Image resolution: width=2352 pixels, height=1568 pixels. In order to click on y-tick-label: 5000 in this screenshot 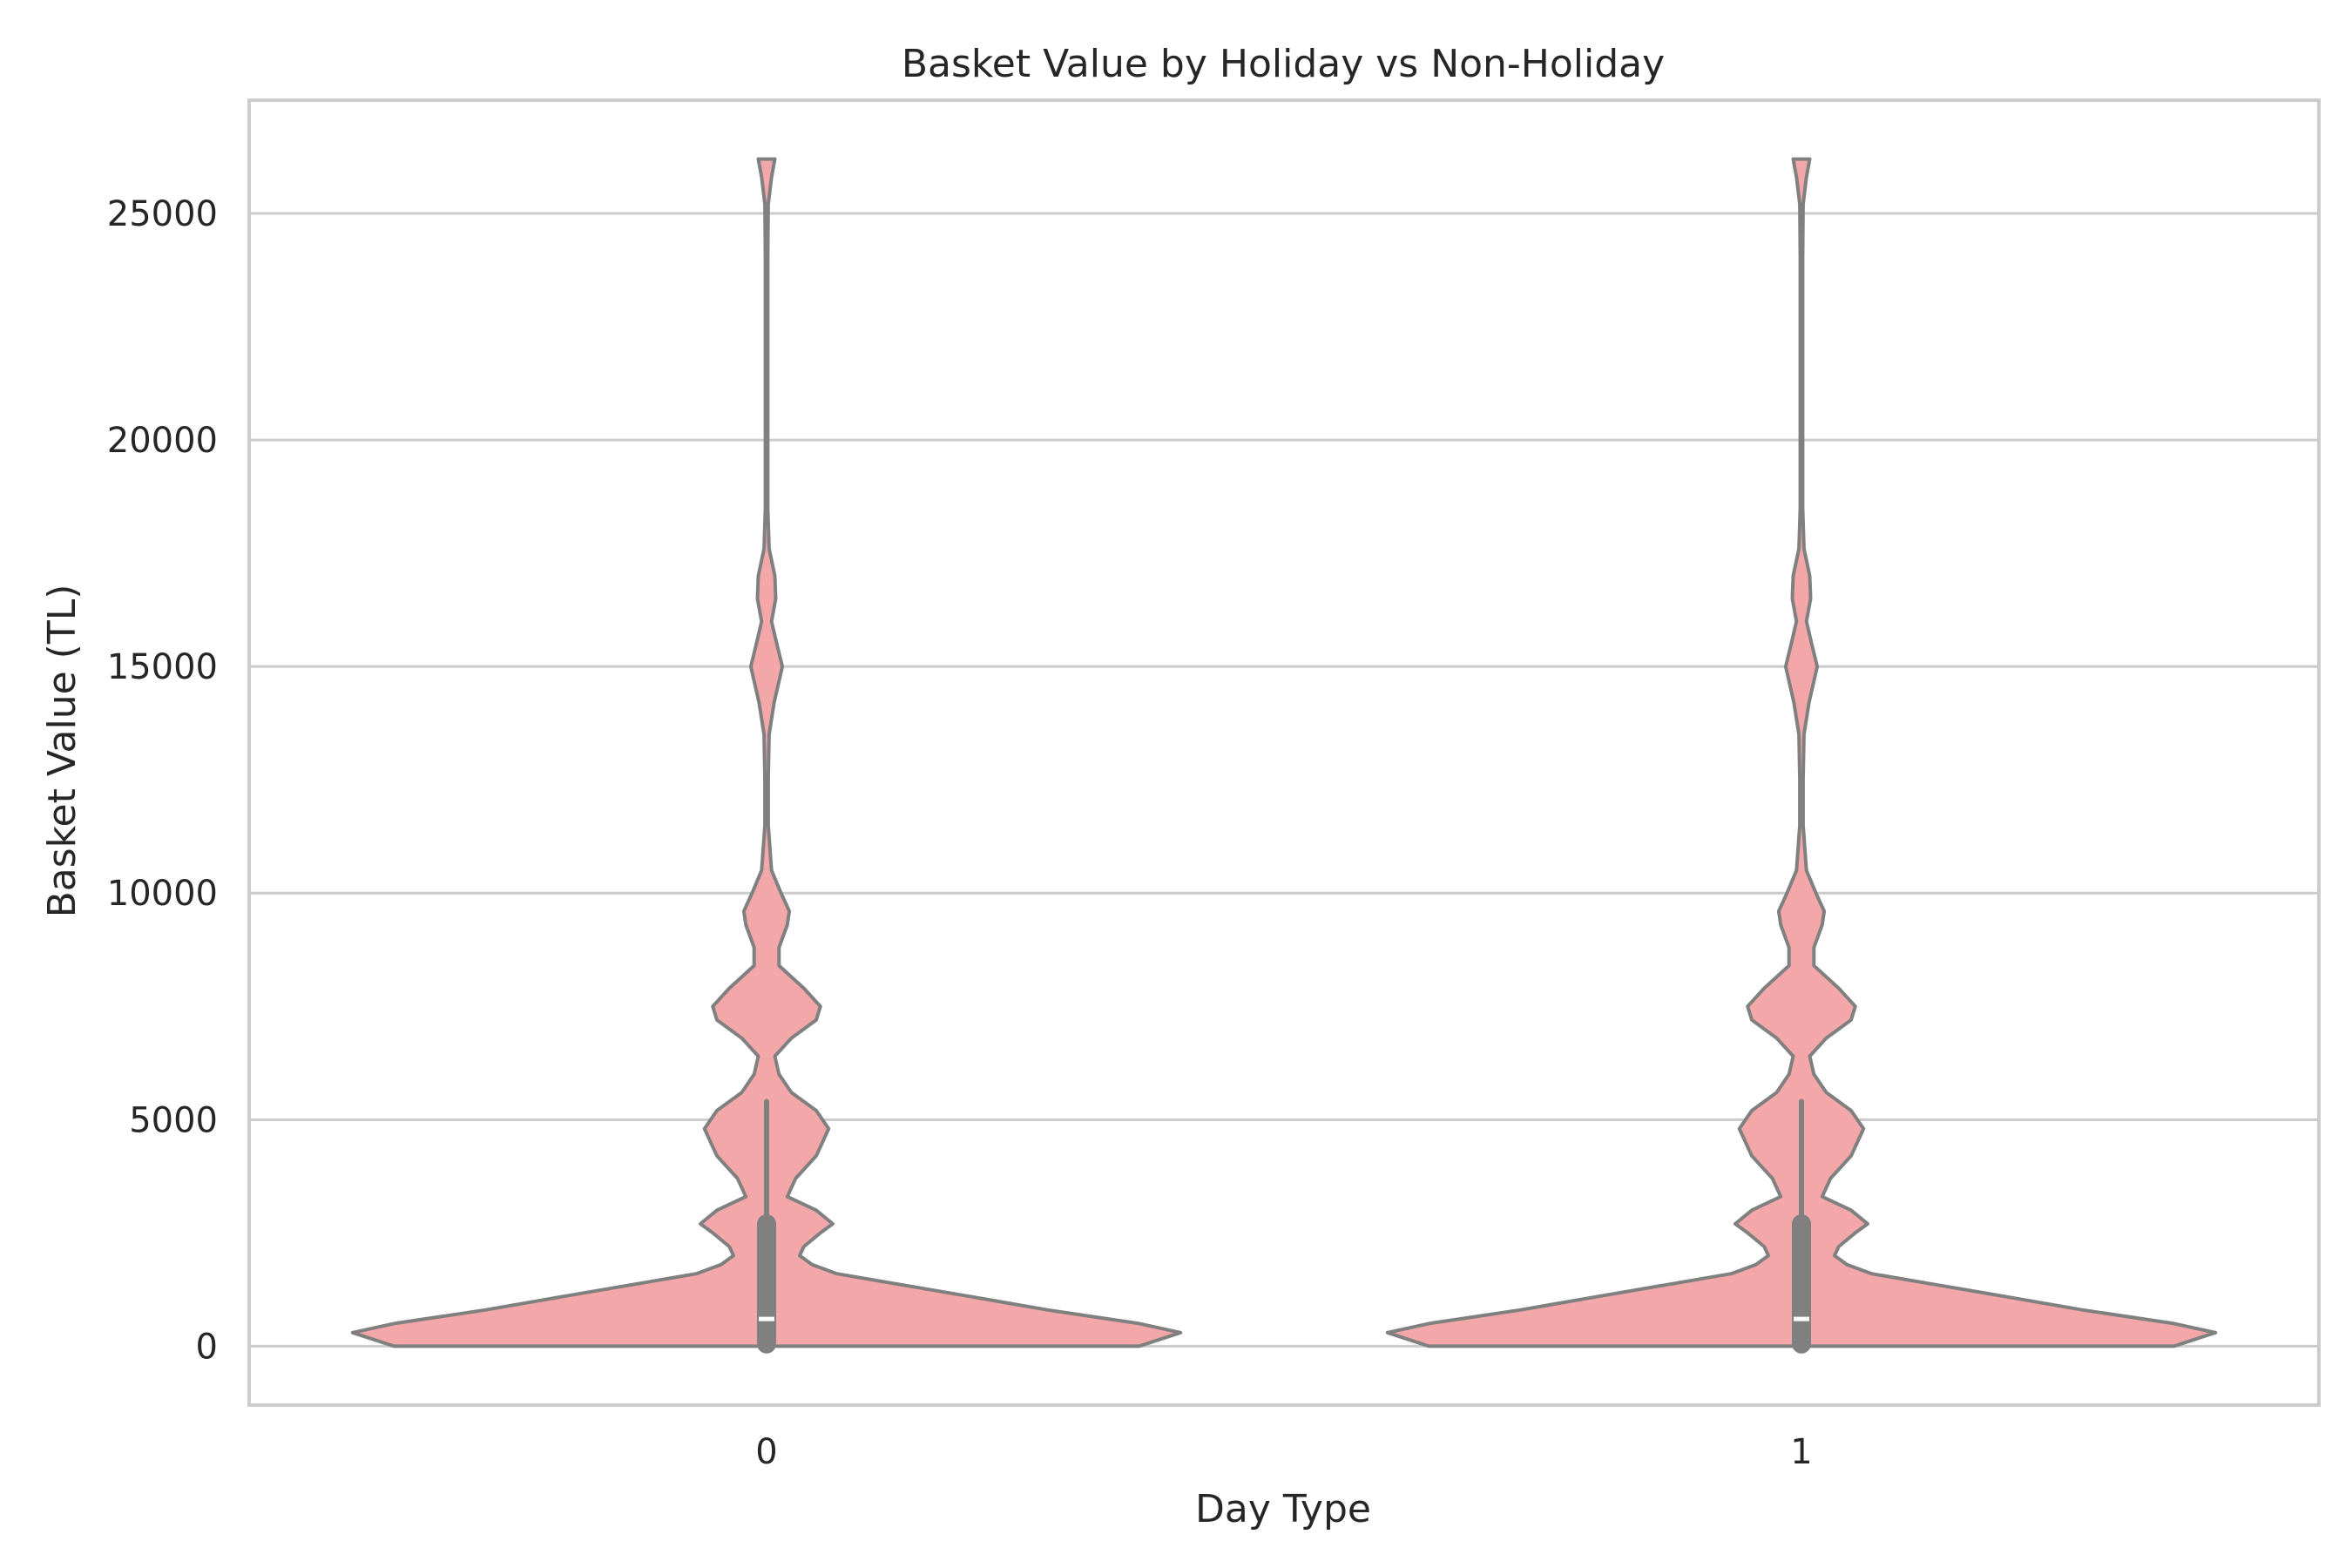, I will do `click(173, 1120)`.